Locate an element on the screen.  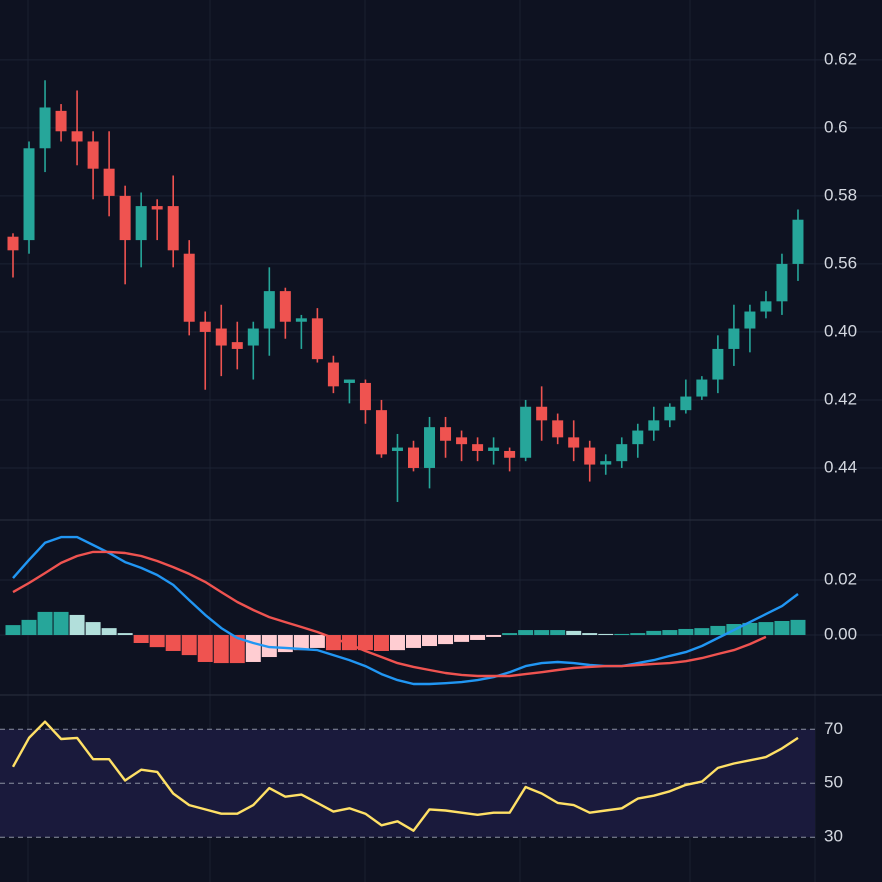
y-tick-label: 70 is located at coordinates (833, 728).